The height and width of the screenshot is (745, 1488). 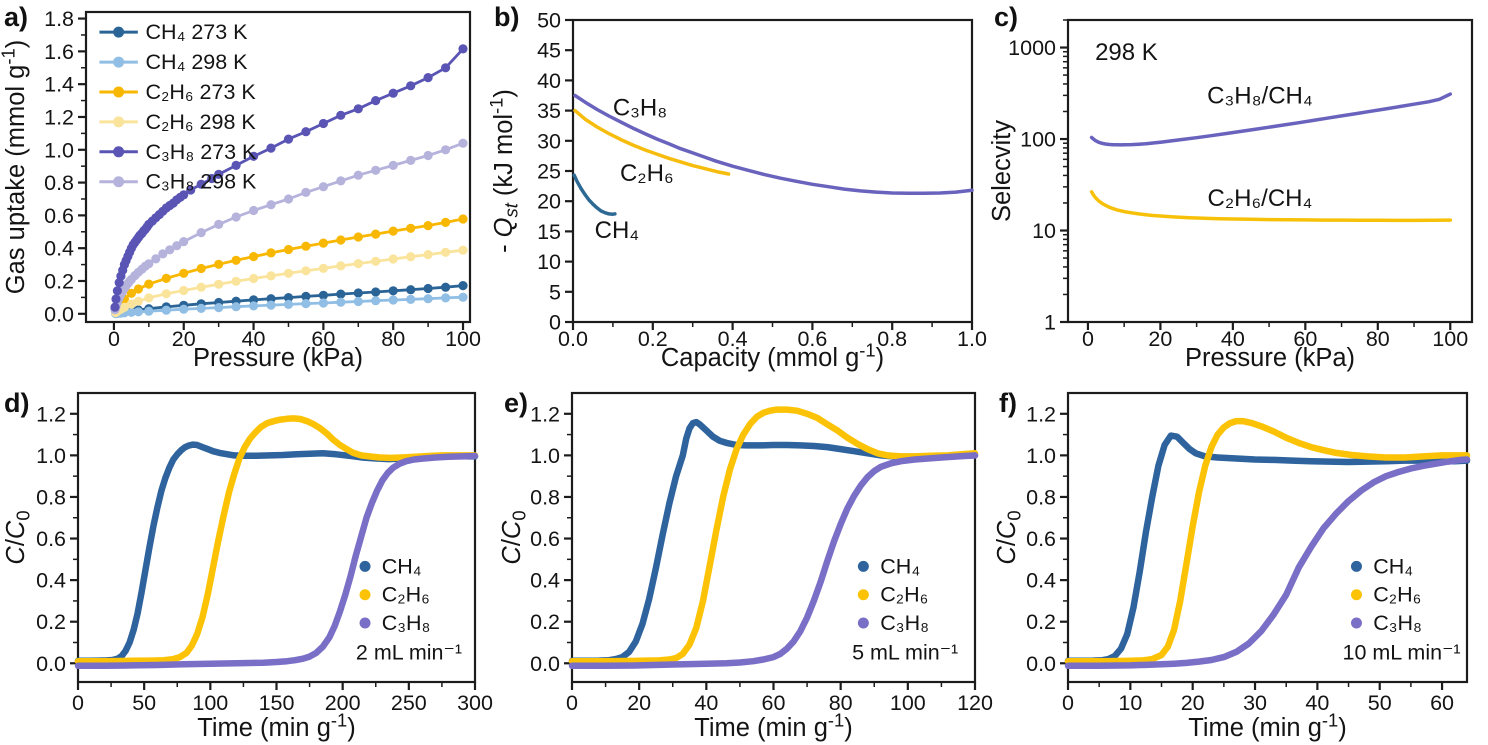 What do you see at coordinates (863, 566) in the screenshot?
I see `legend-marker` at bounding box center [863, 566].